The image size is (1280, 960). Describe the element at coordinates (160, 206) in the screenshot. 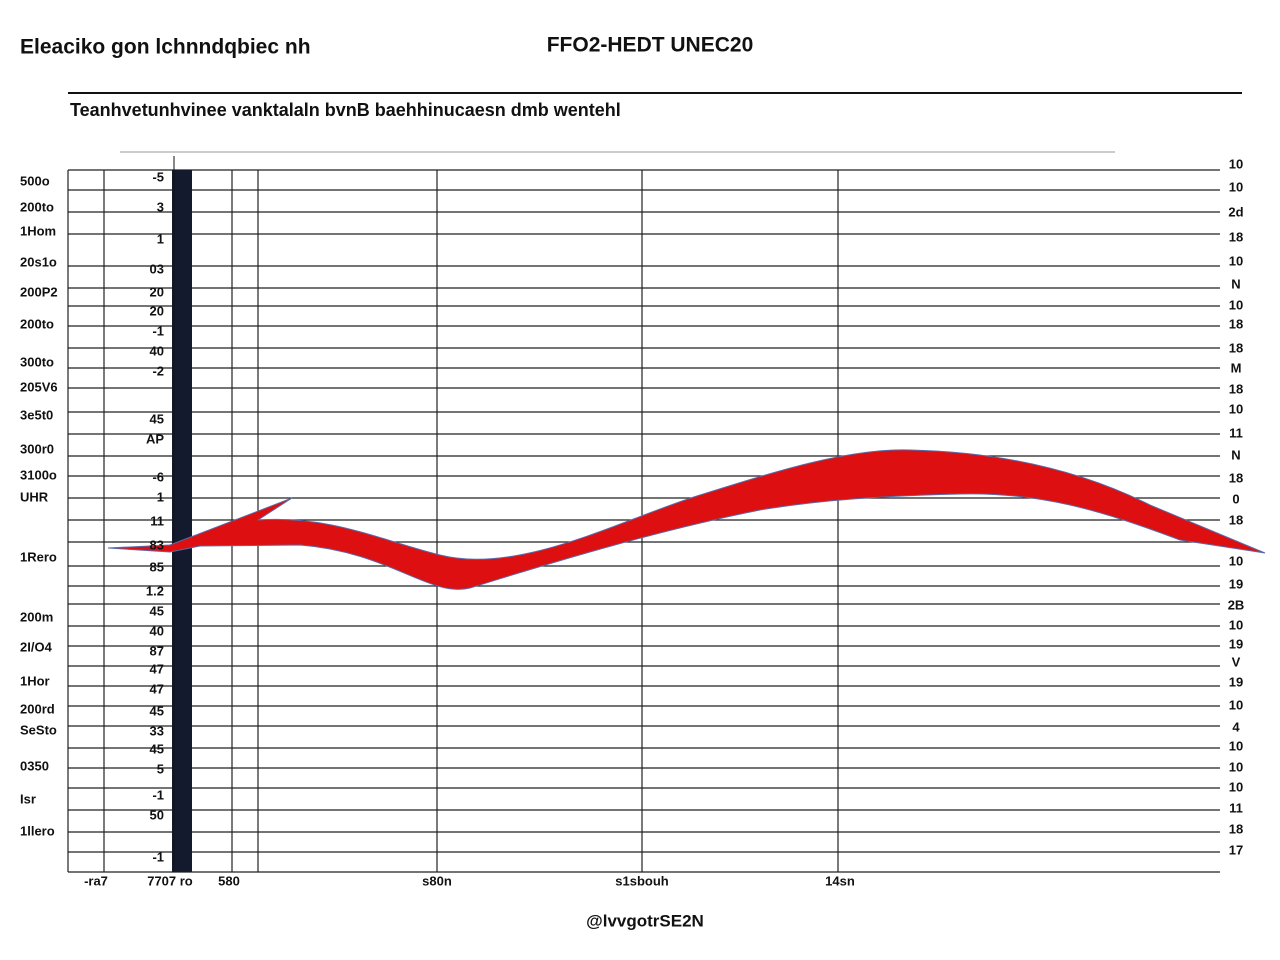

I see `inner-label: 3` at that location.